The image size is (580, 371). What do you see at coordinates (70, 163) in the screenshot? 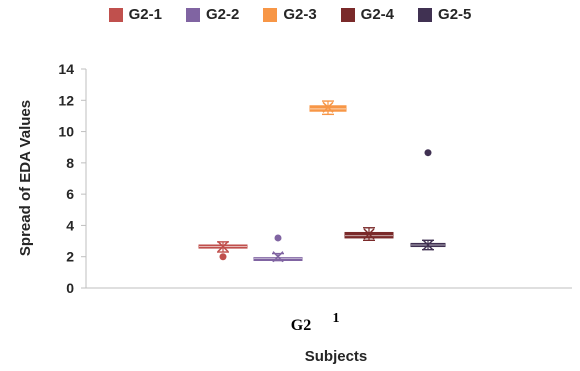
I see `y-tick-label: 8` at bounding box center [70, 163].